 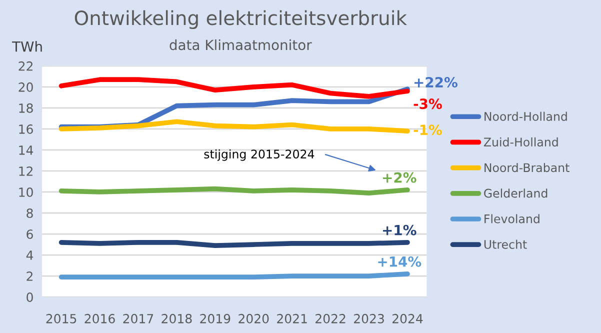 What do you see at coordinates (215, 319) in the screenshot?
I see `x-tick-label: 2019` at bounding box center [215, 319].